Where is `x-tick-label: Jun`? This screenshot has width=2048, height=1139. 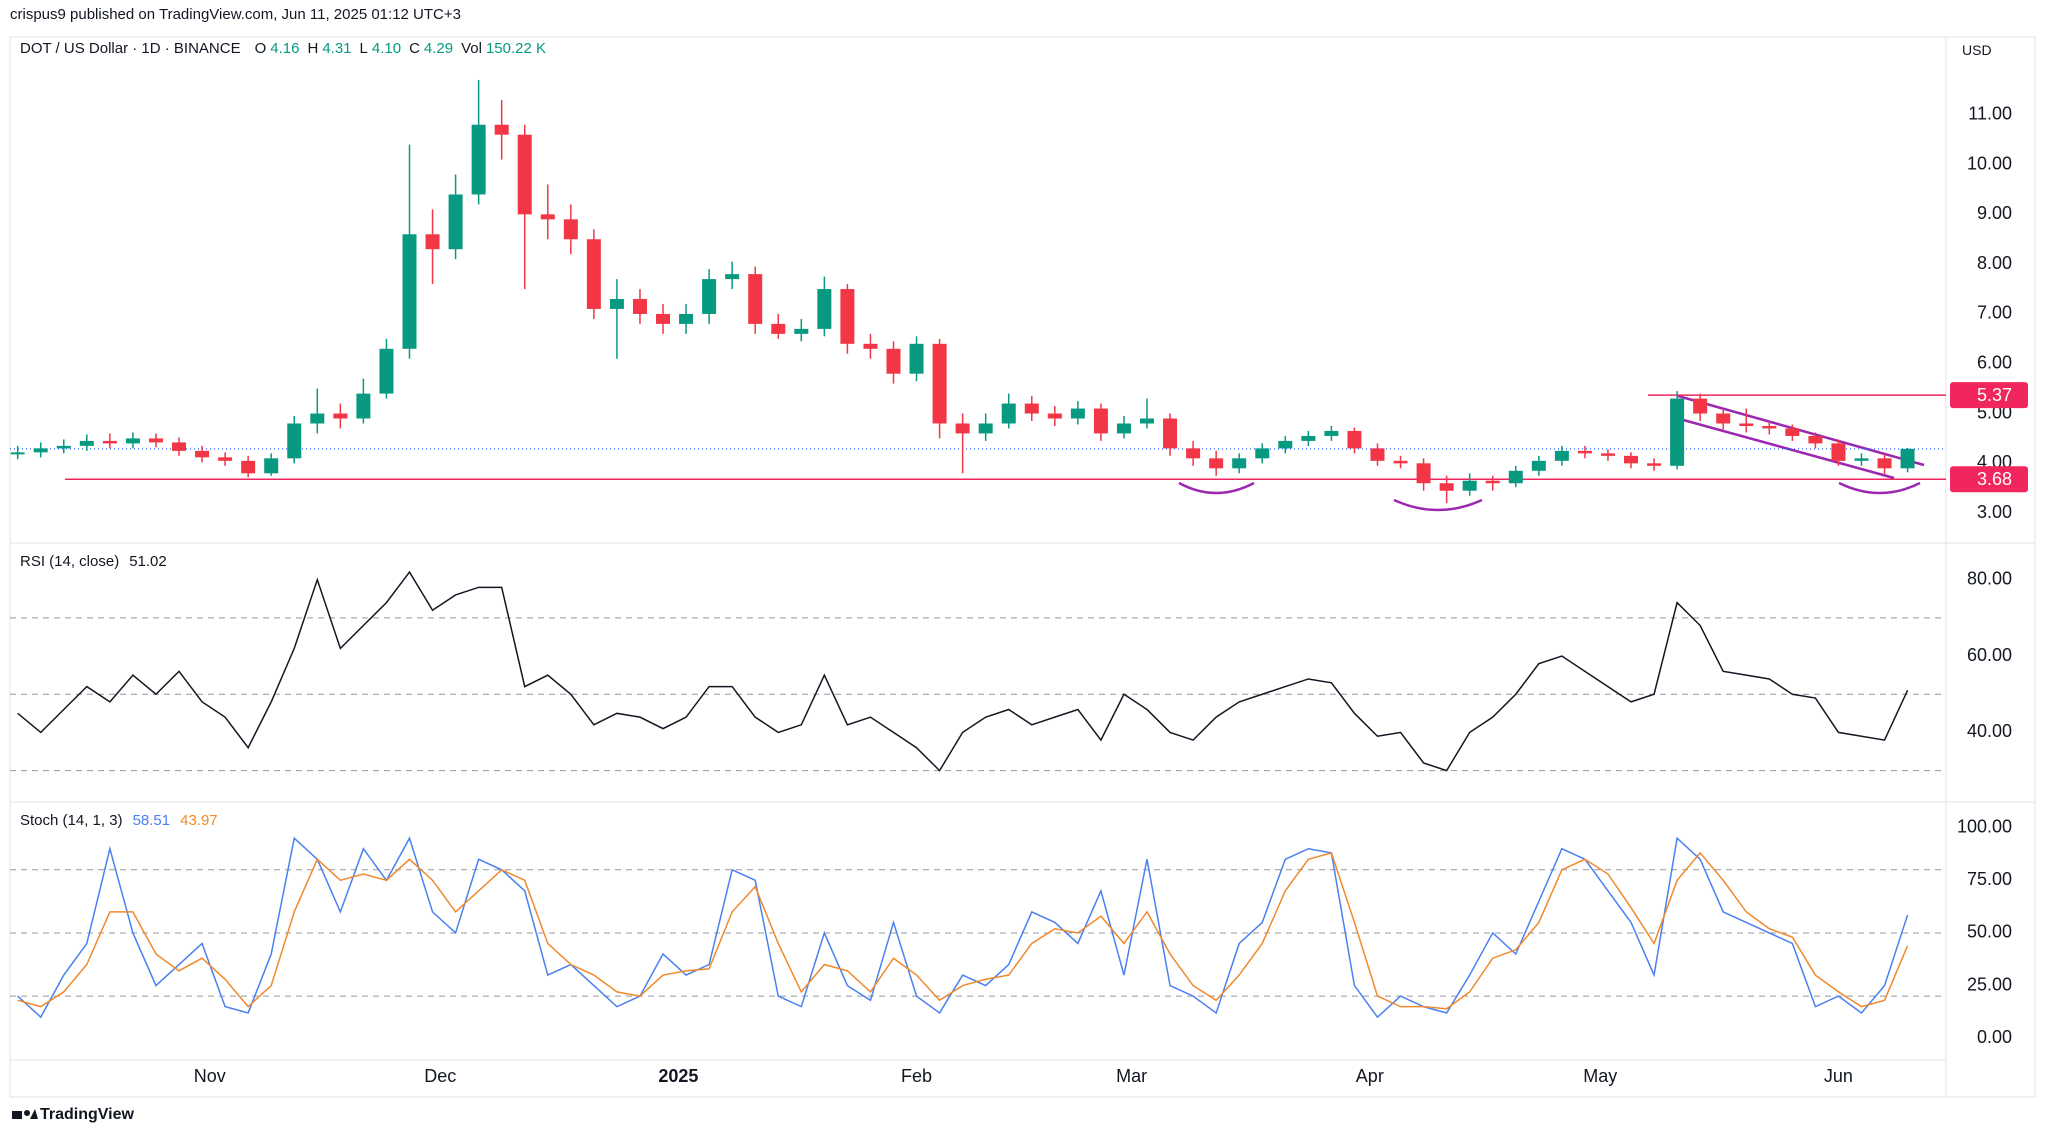
x-tick-label: Jun is located at coordinates (1838, 1076).